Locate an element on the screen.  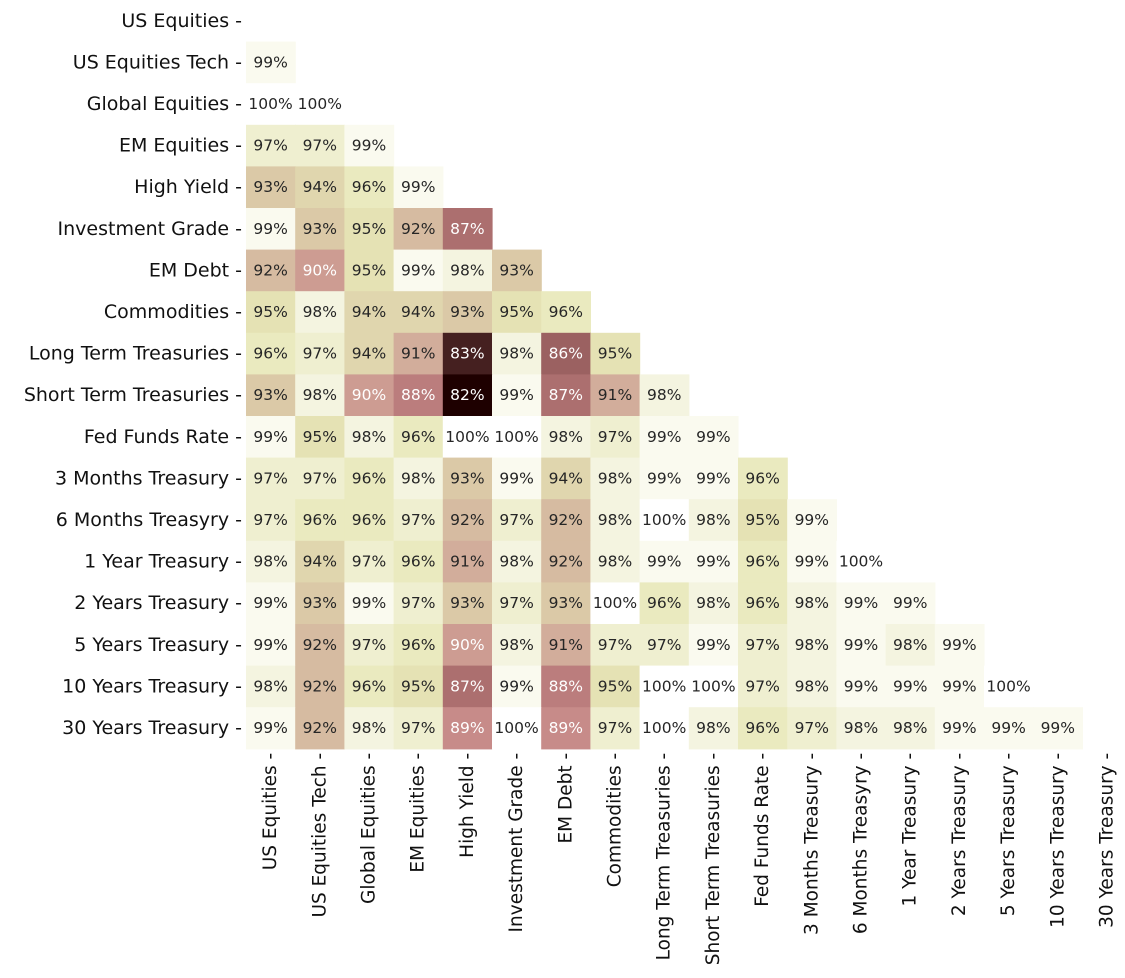
column-label-high-yield: High Yield - is located at coordinates (467, 805).